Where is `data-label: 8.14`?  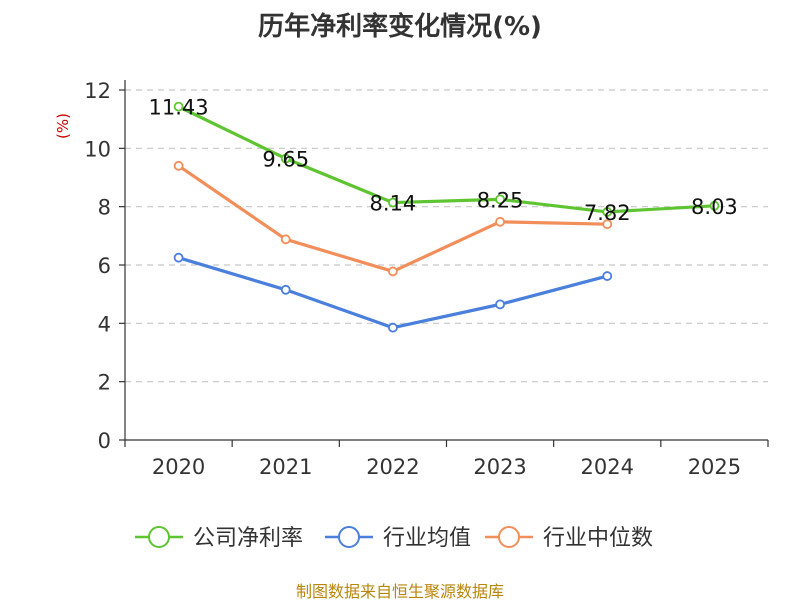 data-label: 8.14 is located at coordinates (393, 204).